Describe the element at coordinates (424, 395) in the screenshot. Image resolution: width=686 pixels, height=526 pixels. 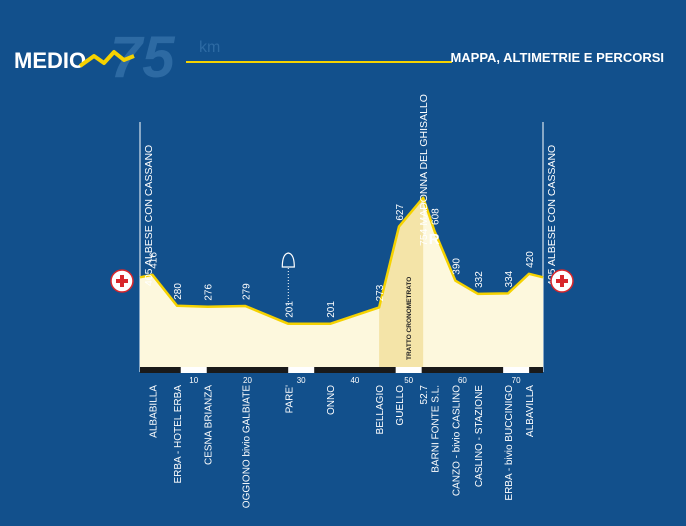
I see `summit-km-label: 52.7` at that location.